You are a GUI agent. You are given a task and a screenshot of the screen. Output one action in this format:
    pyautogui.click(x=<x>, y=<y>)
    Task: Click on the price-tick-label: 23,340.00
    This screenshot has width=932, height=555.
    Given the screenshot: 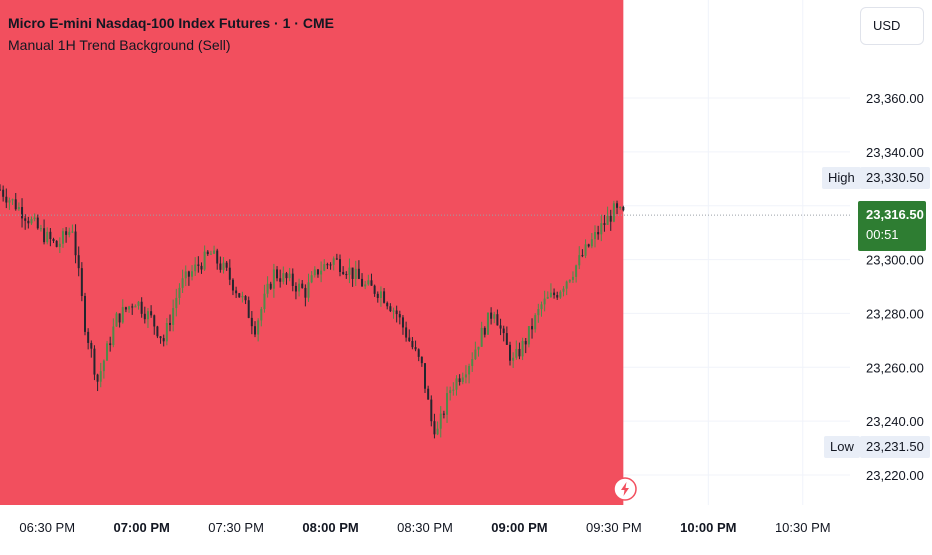 What is the action you would take?
    pyautogui.click(x=895, y=152)
    